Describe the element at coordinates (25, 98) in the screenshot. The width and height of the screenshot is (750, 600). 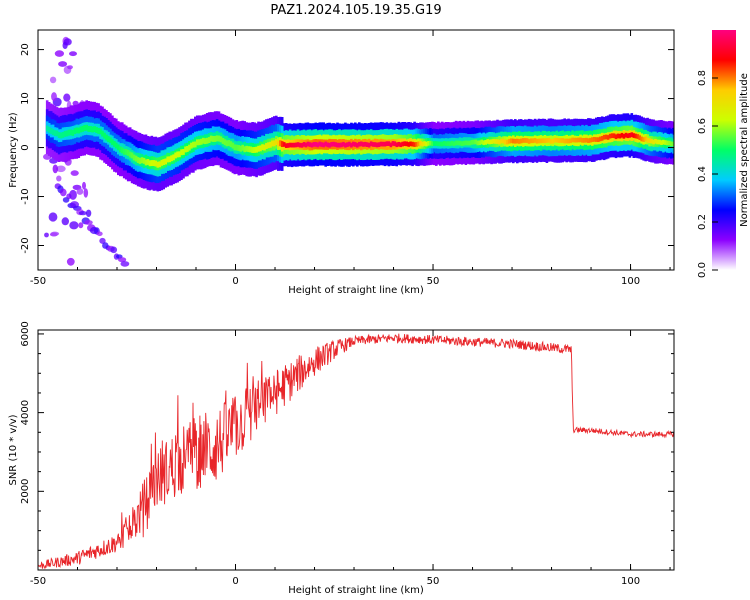
I see `y-tick-label: 10` at that location.